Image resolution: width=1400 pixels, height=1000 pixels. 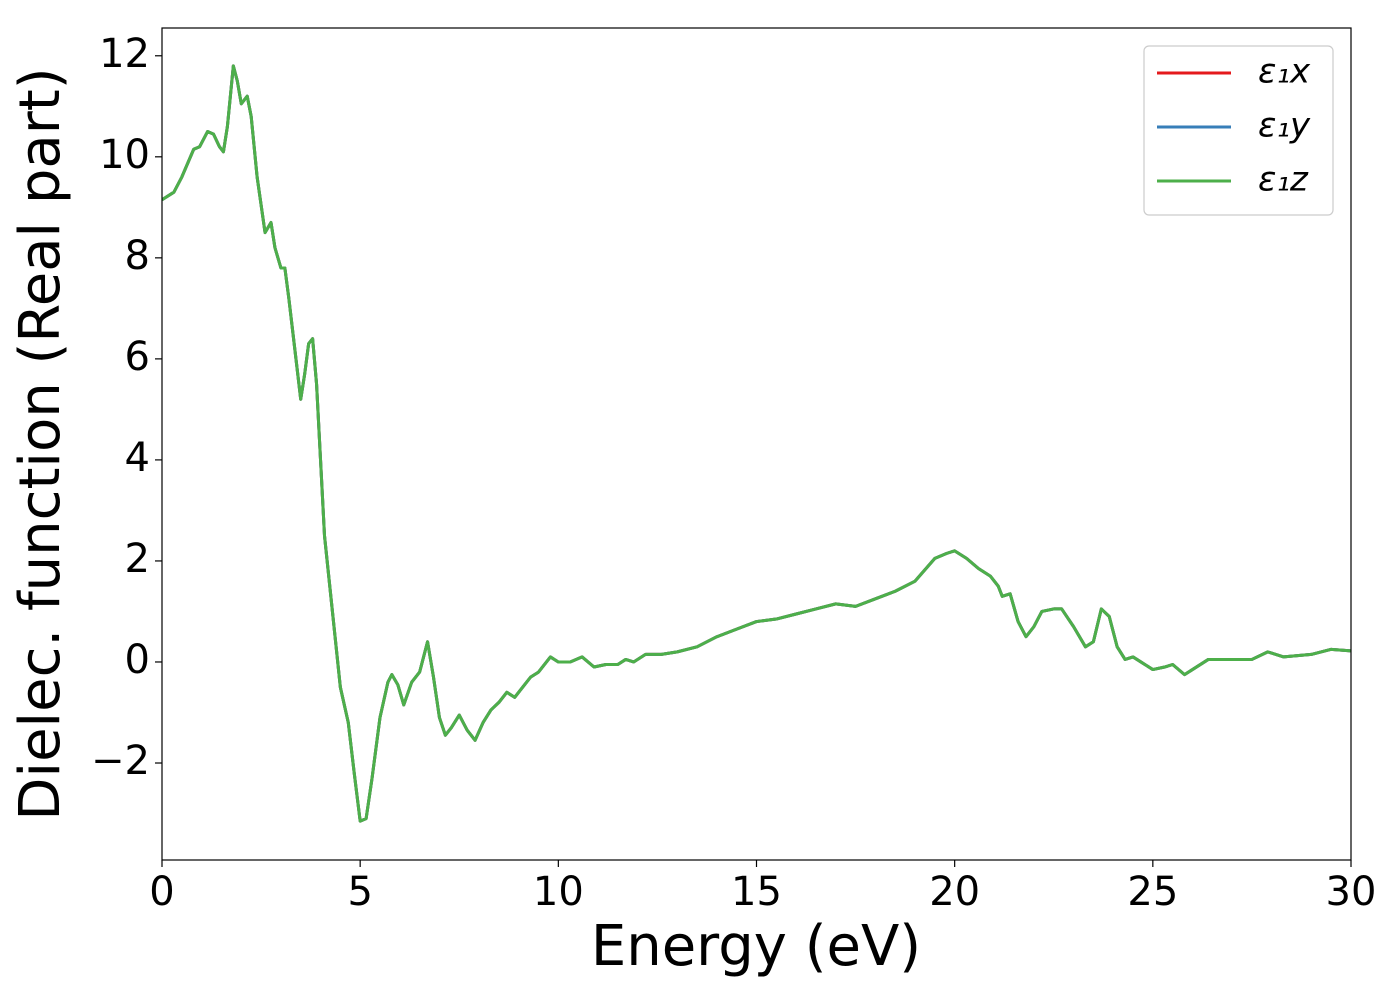 What do you see at coordinates (120, 761) in the screenshot?
I see `y-tick-label: −2` at bounding box center [120, 761].